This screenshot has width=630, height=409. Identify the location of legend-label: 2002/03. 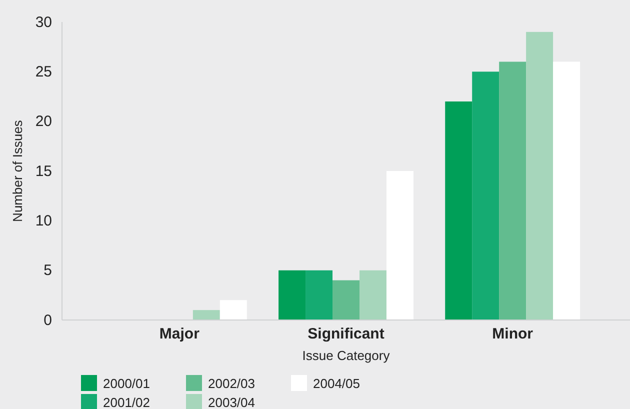
(231, 383).